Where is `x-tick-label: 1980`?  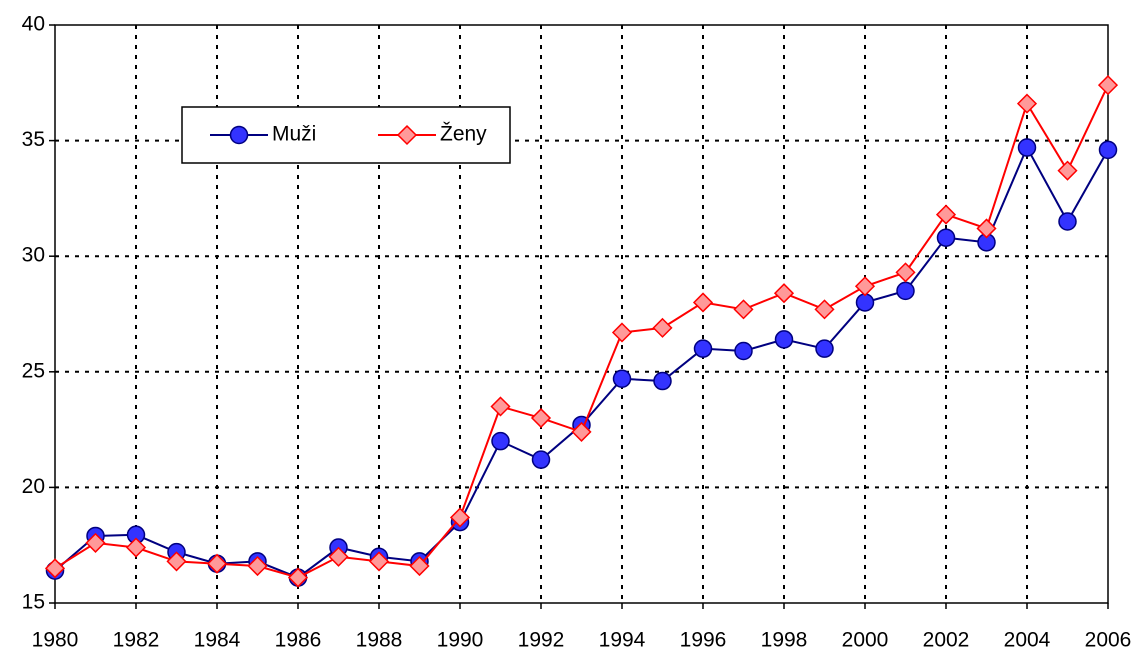
x-tick-label: 1980 is located at coordinates (55, 640).